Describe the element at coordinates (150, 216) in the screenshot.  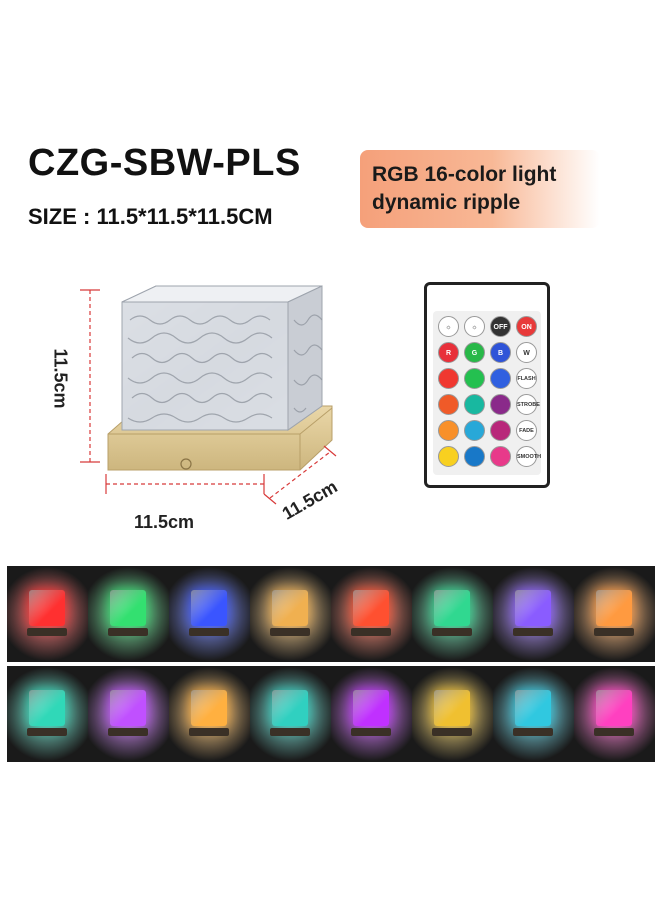
I see `product-size: SIZE : 11.5*11.5*11.5CM` at that location.